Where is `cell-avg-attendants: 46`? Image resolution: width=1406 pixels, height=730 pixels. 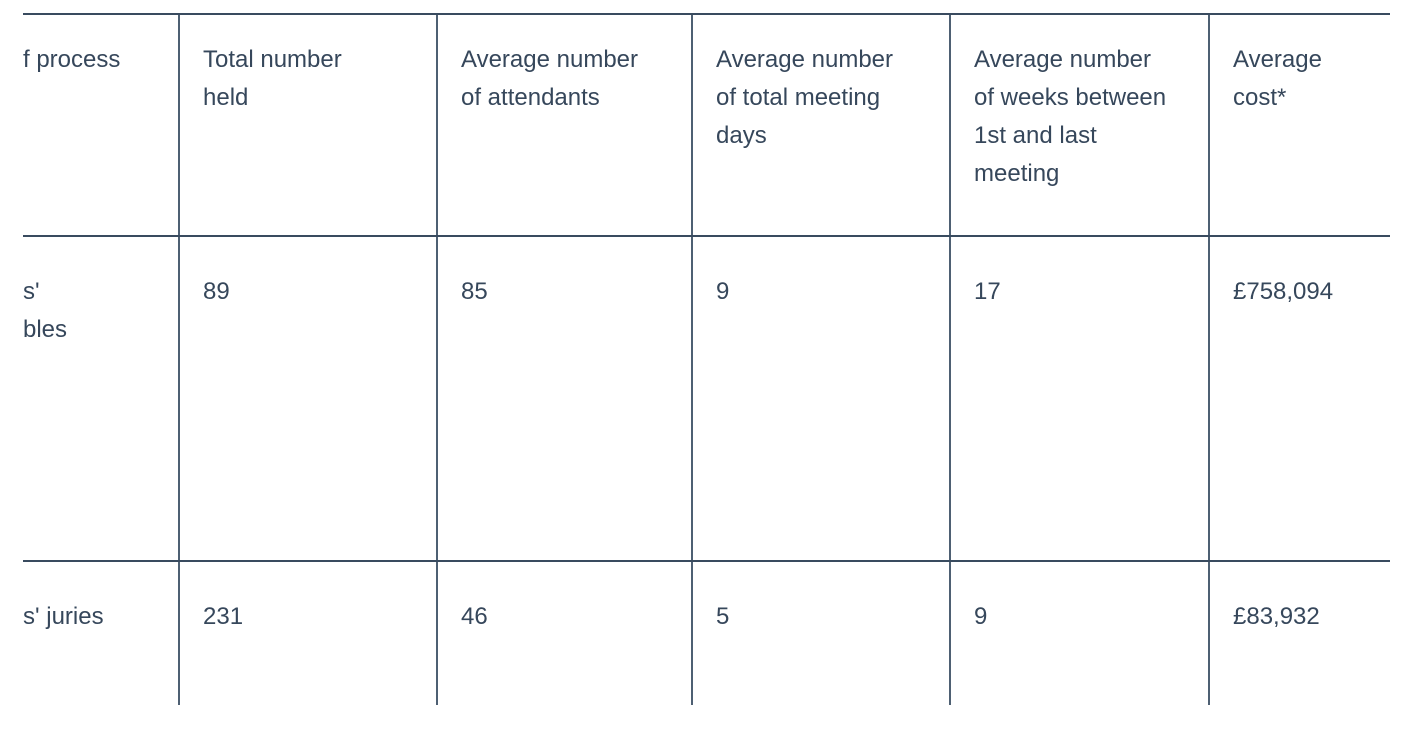 cell-avg-attendants: 46 is located at coordinates (564, 633).